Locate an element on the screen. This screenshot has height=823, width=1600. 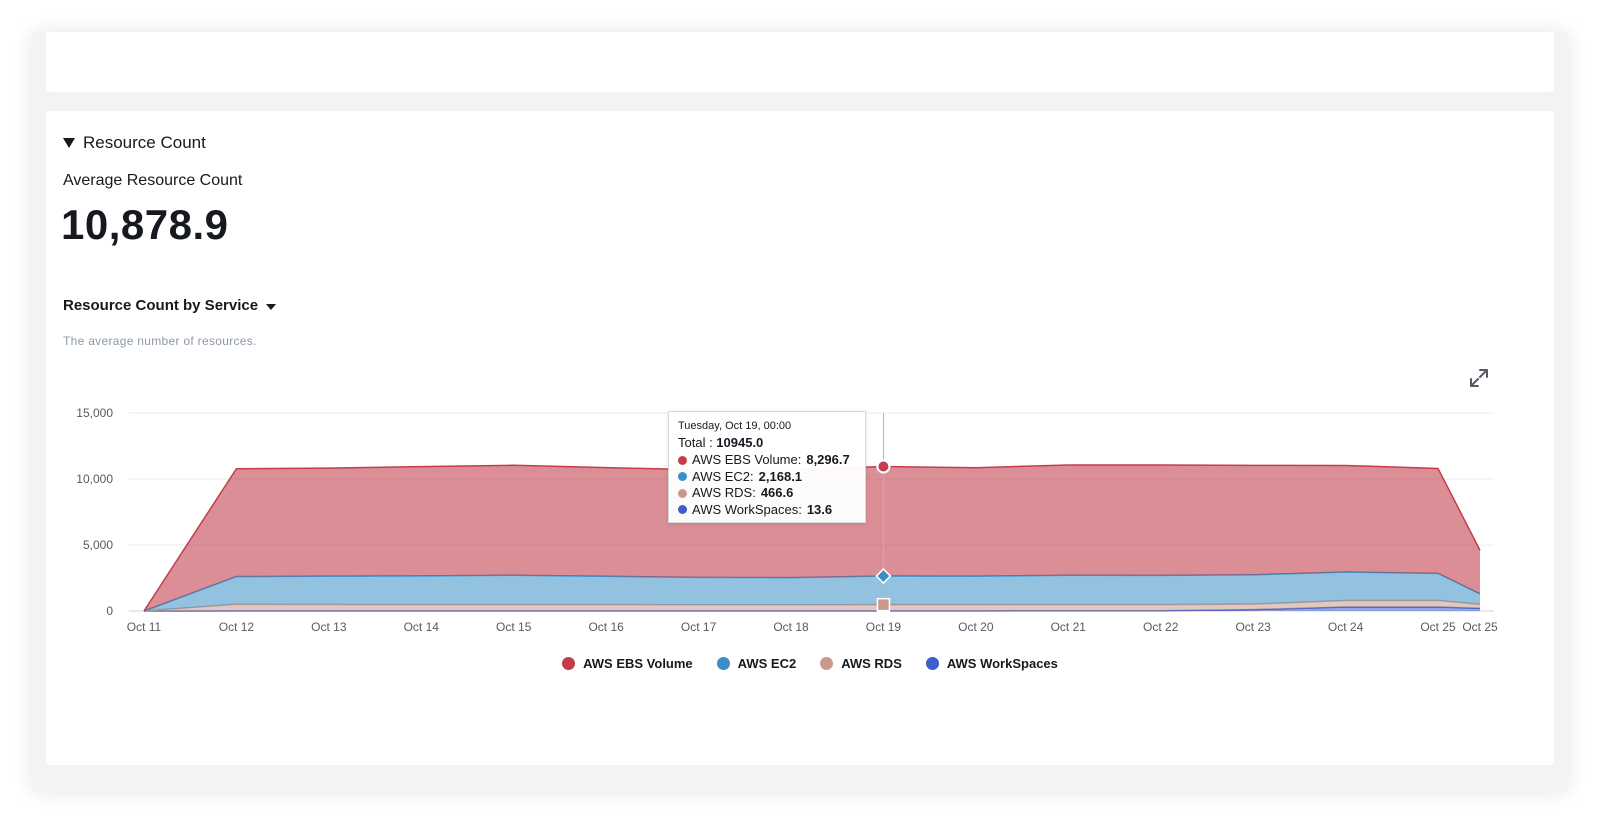
caret-down-icon is located at coordinates (69, 143).